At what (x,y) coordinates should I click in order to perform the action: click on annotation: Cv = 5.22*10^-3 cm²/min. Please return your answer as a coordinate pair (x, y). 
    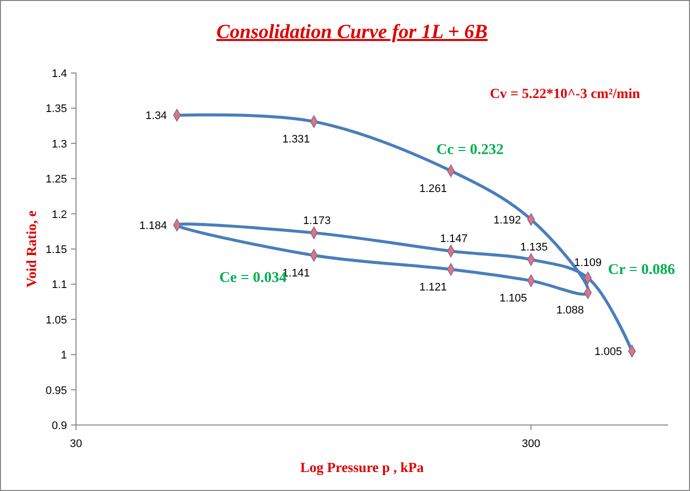
    Looking at the image, I should click on (565, 94).